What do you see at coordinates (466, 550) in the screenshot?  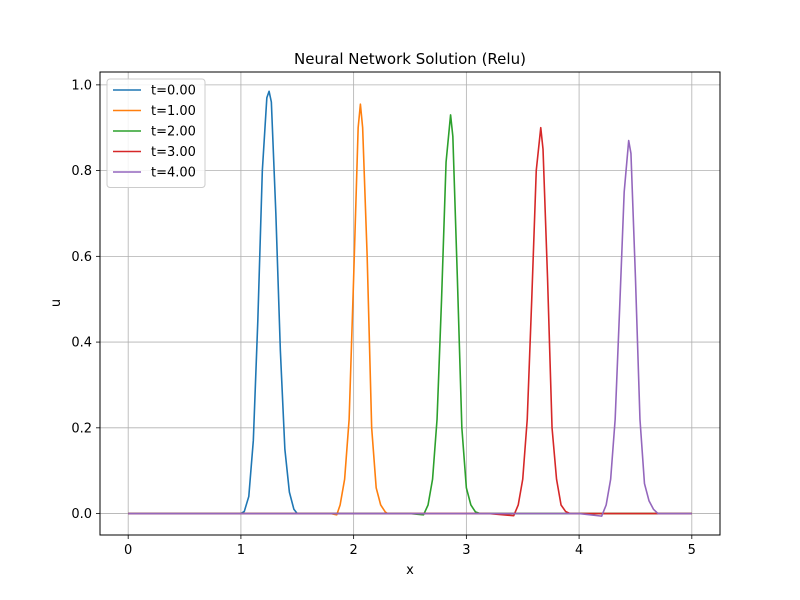 I see `x-tick-label: 3` at bounding box center [466, 550].